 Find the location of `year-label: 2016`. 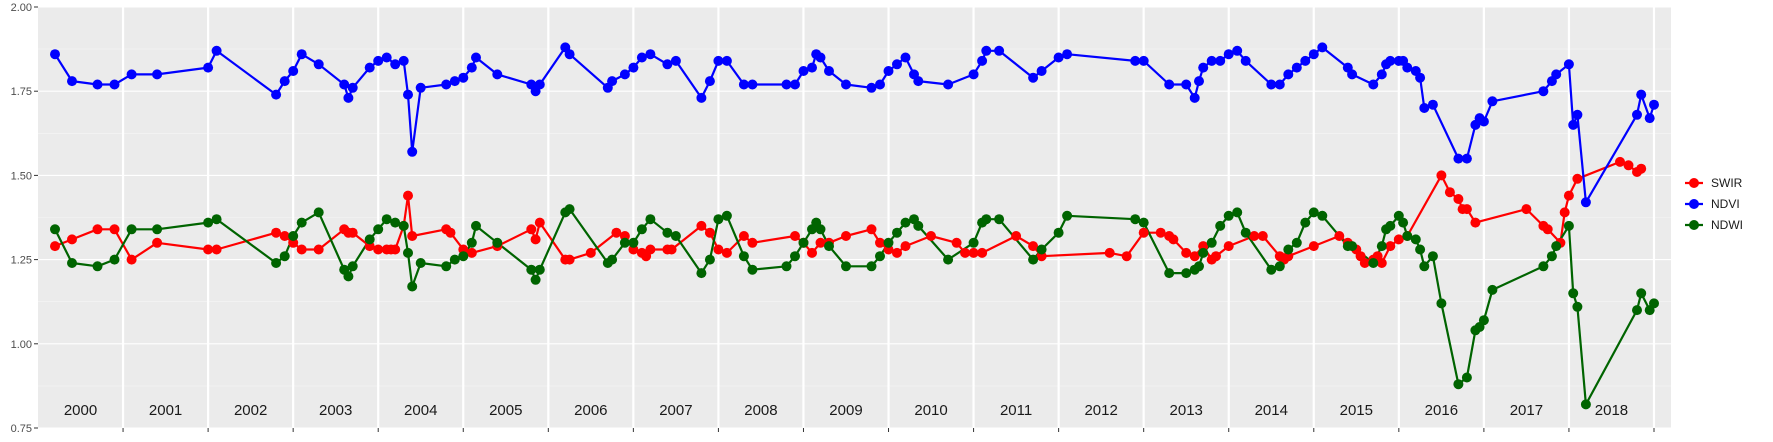

year-label: 2016 is located at coordinates (1441, 410).